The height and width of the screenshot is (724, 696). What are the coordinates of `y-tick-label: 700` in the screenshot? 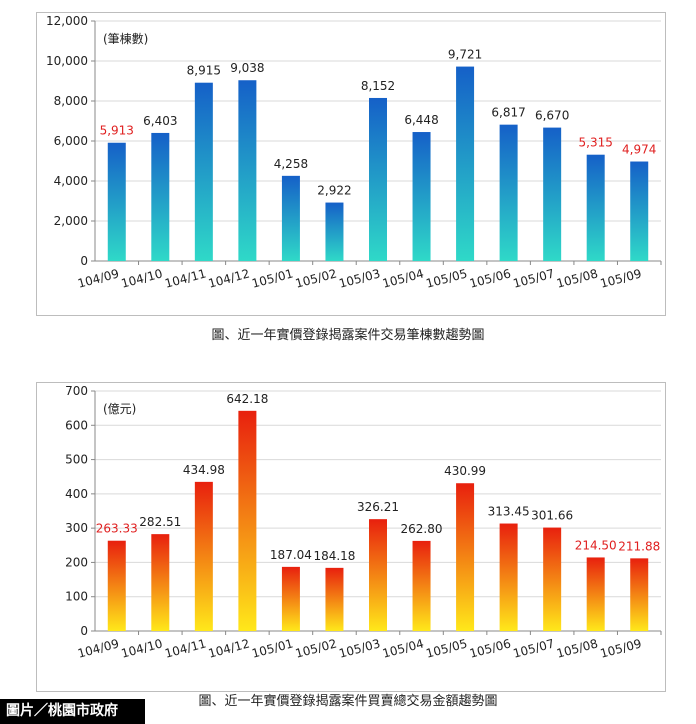 It's located at (76, 391).